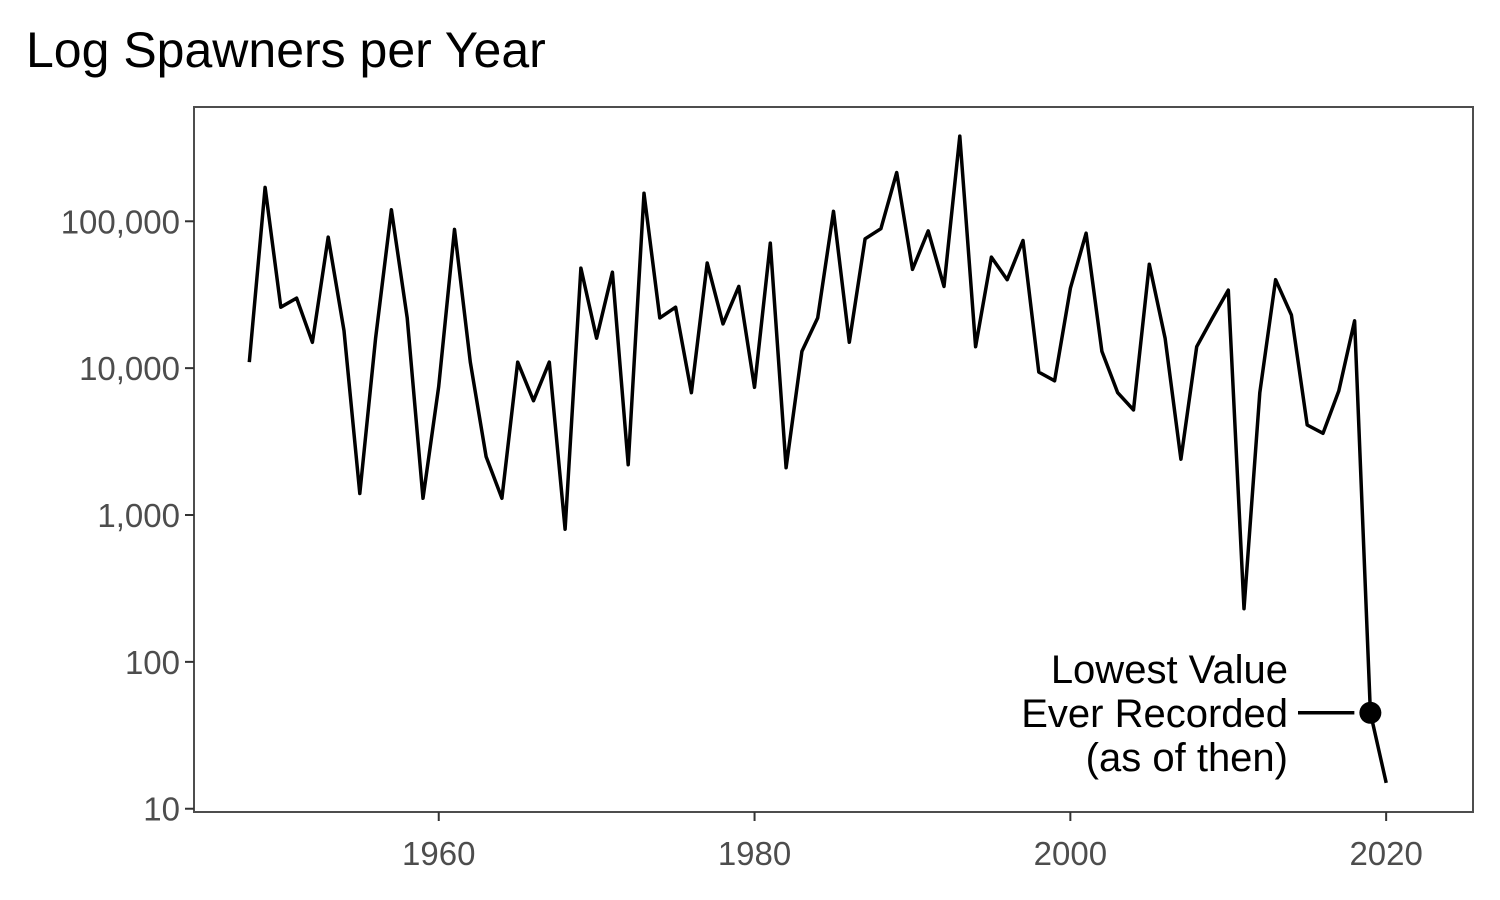 Image resolution: width=1500 pixels, height=900 pixels. I want to click on x-tick-label: 1960, so click(438, 853).